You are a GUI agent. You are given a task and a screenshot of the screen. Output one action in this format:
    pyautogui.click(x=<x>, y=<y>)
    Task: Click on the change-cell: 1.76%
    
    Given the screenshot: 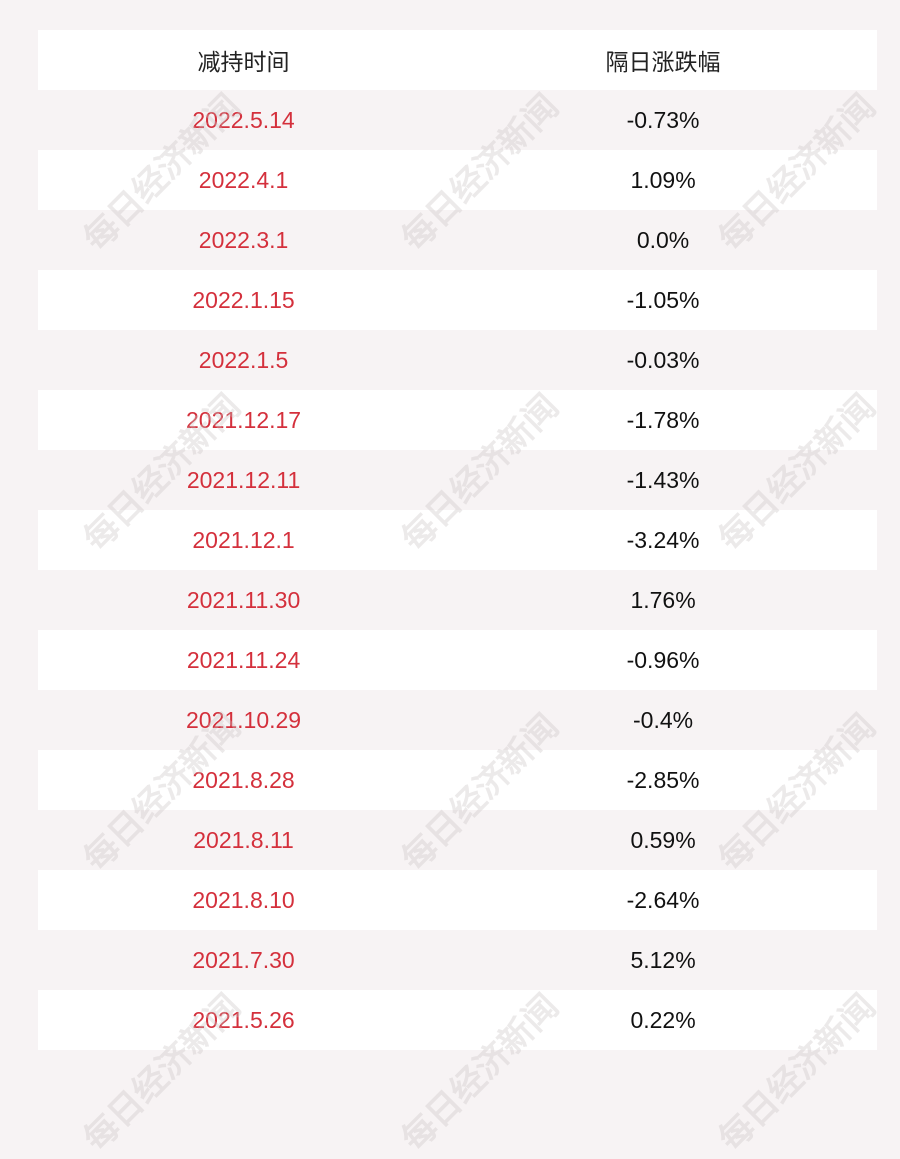 What is the action you would take?
    pyautogui.click(x=663, y=599)
    